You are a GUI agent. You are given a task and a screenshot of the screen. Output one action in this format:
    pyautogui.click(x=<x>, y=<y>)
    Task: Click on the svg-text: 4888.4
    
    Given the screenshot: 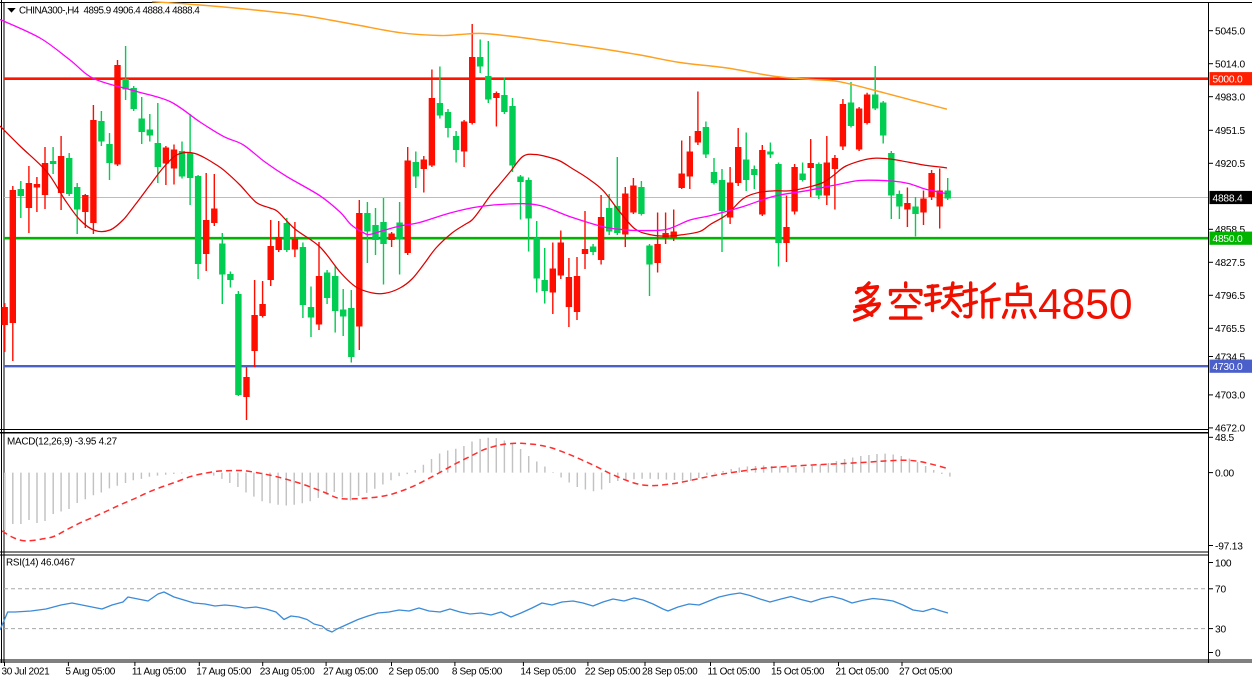 What is the action you would take?
    pyautogui.click(x=1228, y=198)
    